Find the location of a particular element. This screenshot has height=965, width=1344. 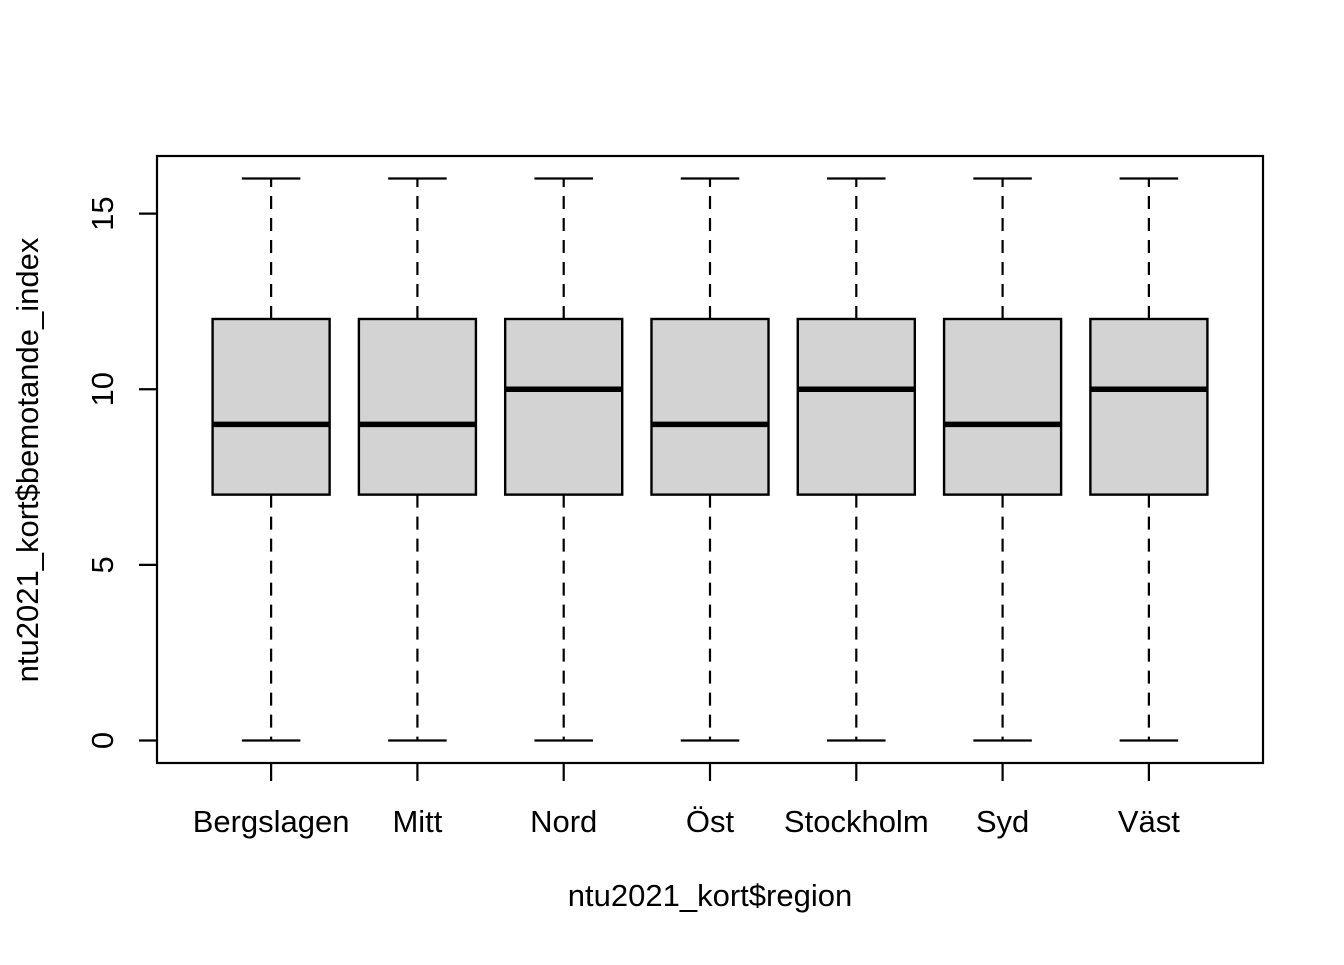

y-axis-label: ntu2021_kort$bemotande_index is located at coordinates (27, 459).